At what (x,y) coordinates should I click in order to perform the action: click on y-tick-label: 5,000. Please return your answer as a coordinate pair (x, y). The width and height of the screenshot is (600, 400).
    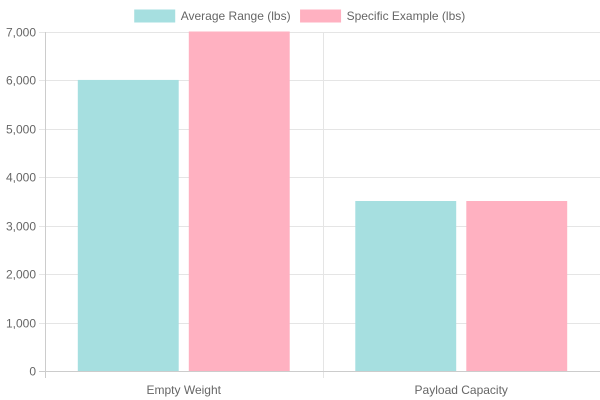
    Looking at the image, I should click on (21, 130).